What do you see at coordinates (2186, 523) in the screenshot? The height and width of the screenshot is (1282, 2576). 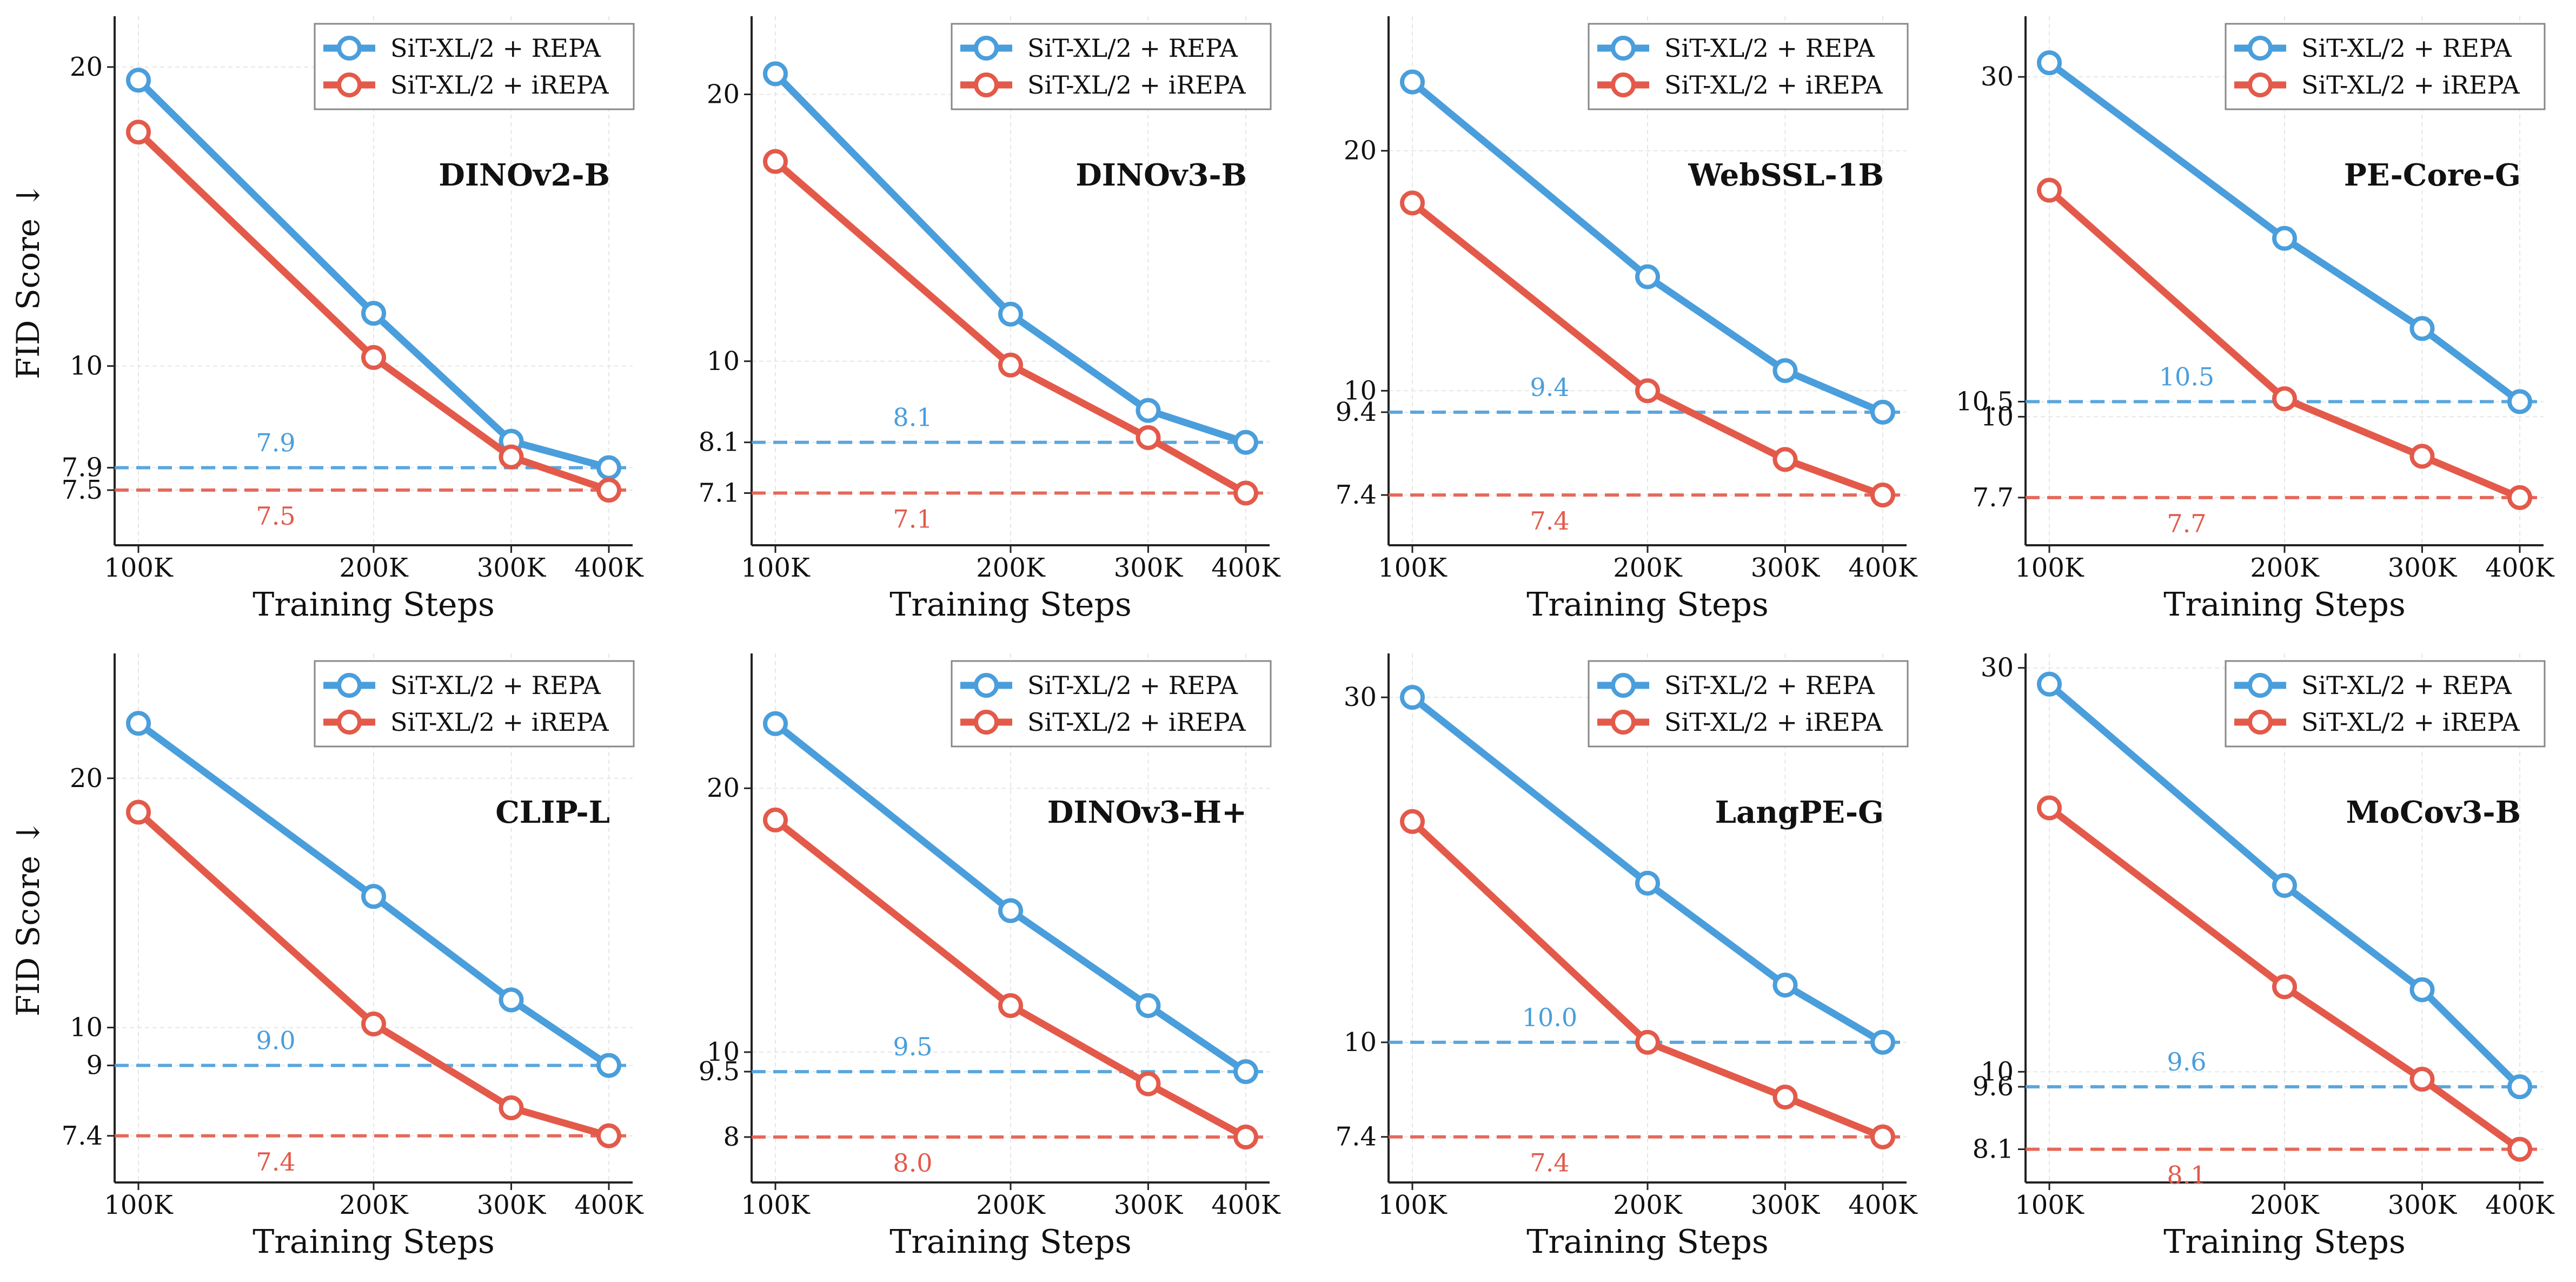 I see `reference-label-irepa: 7.7` at bounding box center [2186, 523].